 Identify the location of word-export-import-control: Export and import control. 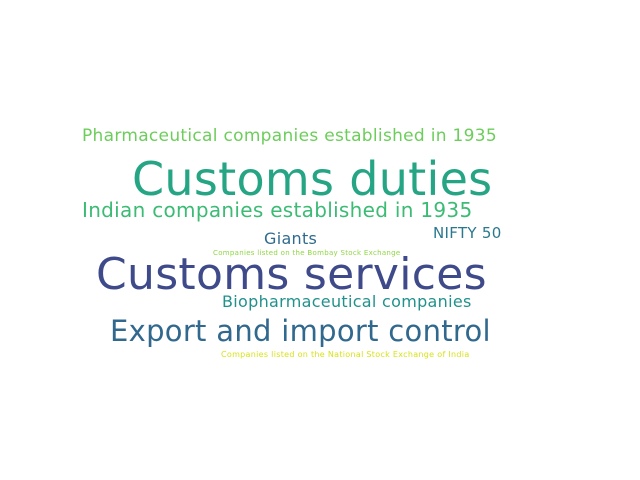
(300, 331).